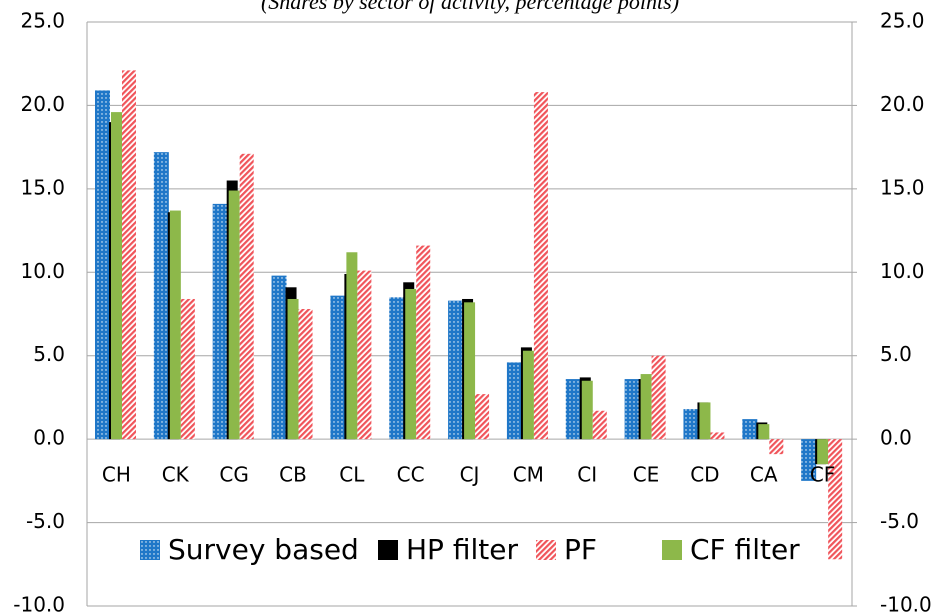  I want to click on x-tick-label: CJ, so click(470, 475).